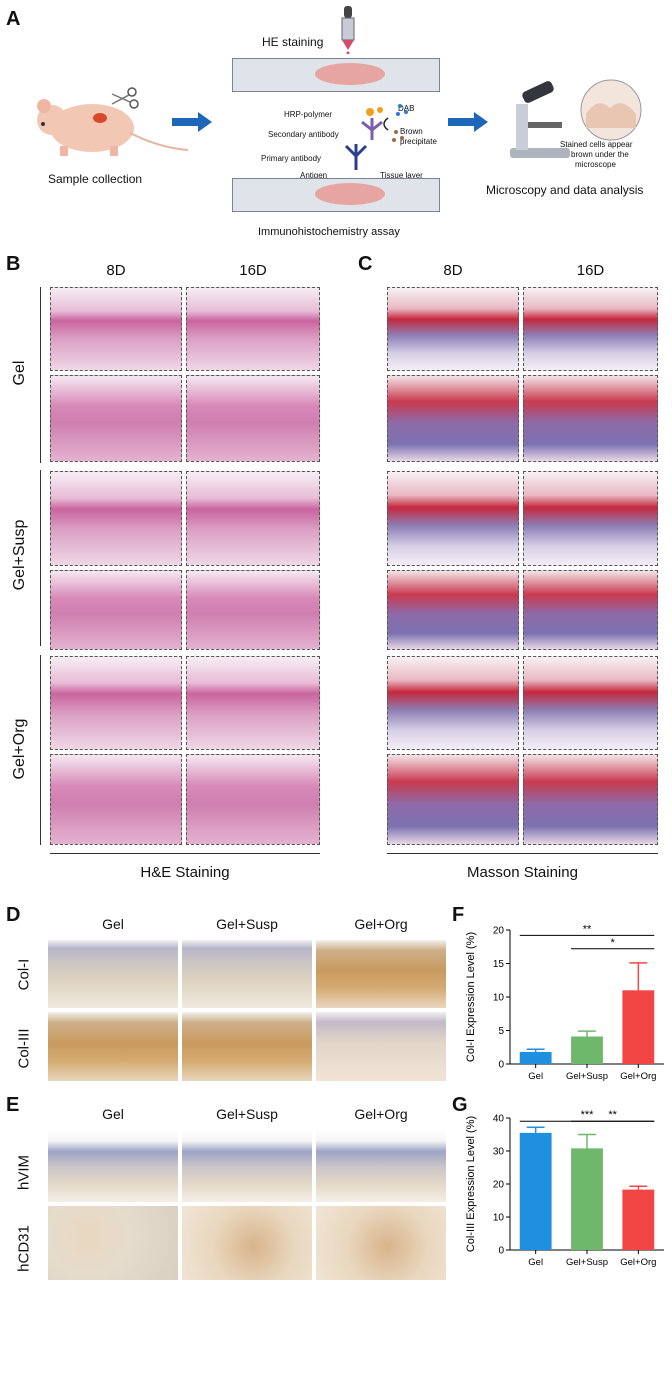  Describe the element at coordinates (501, 1031) in the screenshot. I see `y-tick-label: 5` at that location.